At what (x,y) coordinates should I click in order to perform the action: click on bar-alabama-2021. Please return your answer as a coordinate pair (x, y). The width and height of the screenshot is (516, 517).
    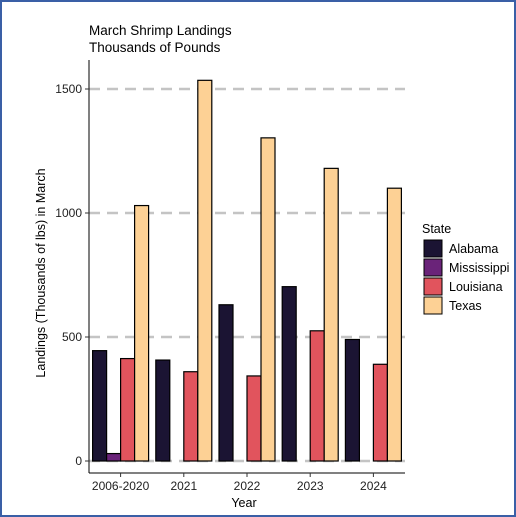
    Looking at the image, I should click on (163, 410).